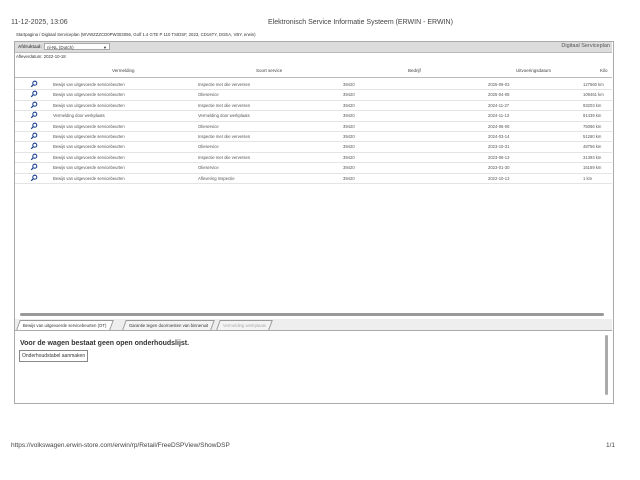 This screenshot has height=480, width=640. What do you see at coordinates (414, 70) in the screenshot?
I see `column-header-bedrijf: Bedrijf` at bounding box center [414, 70].